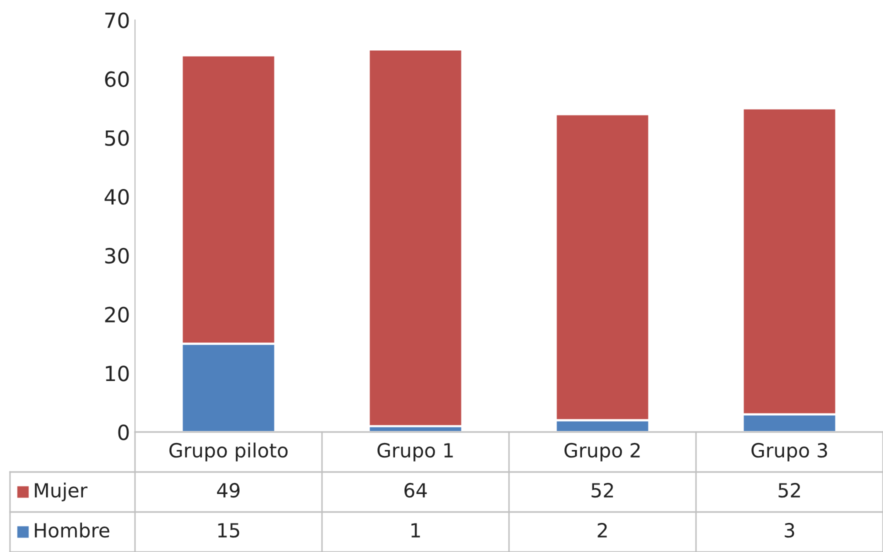  What do you see at coordinates (790, 452) in the screenshot?
I see `x-tick-label: Grupo 3` at bounding box center [790, 452].